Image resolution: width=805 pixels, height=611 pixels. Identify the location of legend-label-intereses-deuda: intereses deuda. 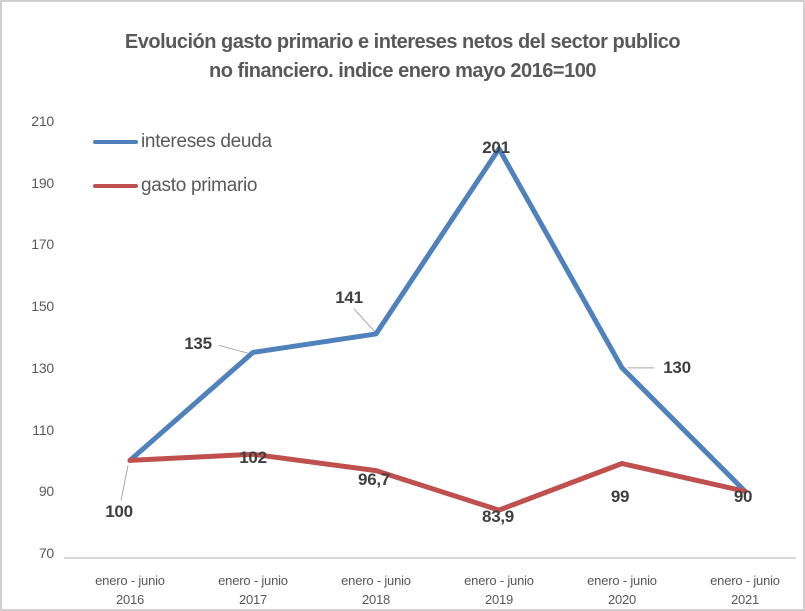
(206, 141).